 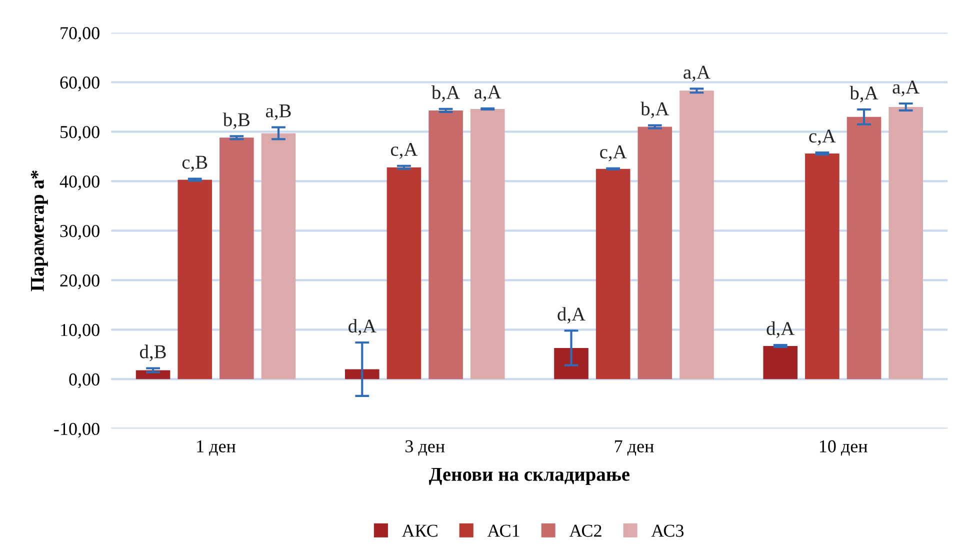 What do you see at coordinates (634, 448) in the screenshot?
I see `x-tick-label: 7 ден` at bounding box center [634, 448].